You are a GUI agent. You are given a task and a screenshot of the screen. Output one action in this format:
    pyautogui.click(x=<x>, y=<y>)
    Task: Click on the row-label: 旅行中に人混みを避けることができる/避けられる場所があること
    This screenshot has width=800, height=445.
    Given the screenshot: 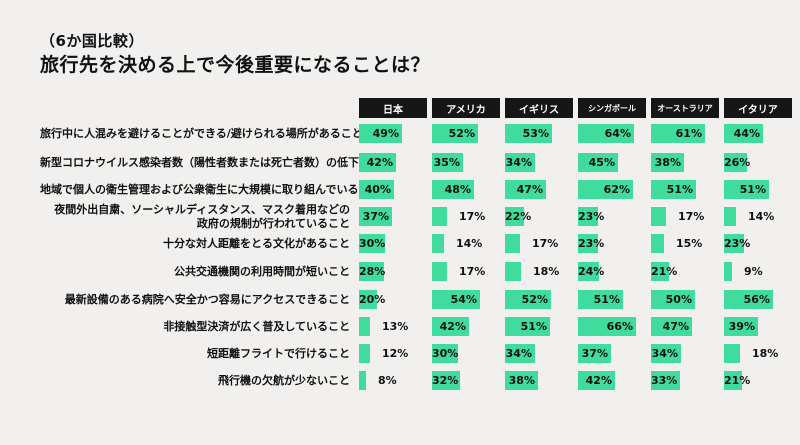 What is the action you would take?
    pyautogui.click(x=201, y=134)
    